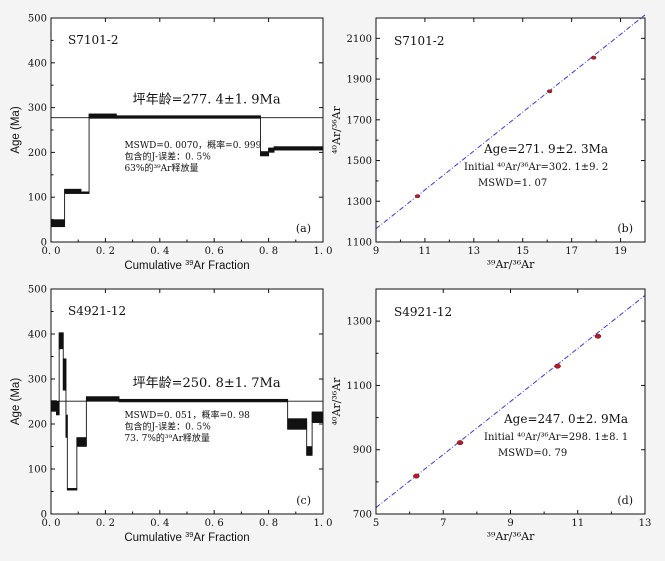  What do you see at coordinates (303, 228) in the screenshot?
I see `panel-label: (a)` at bounding box center [303, 228].